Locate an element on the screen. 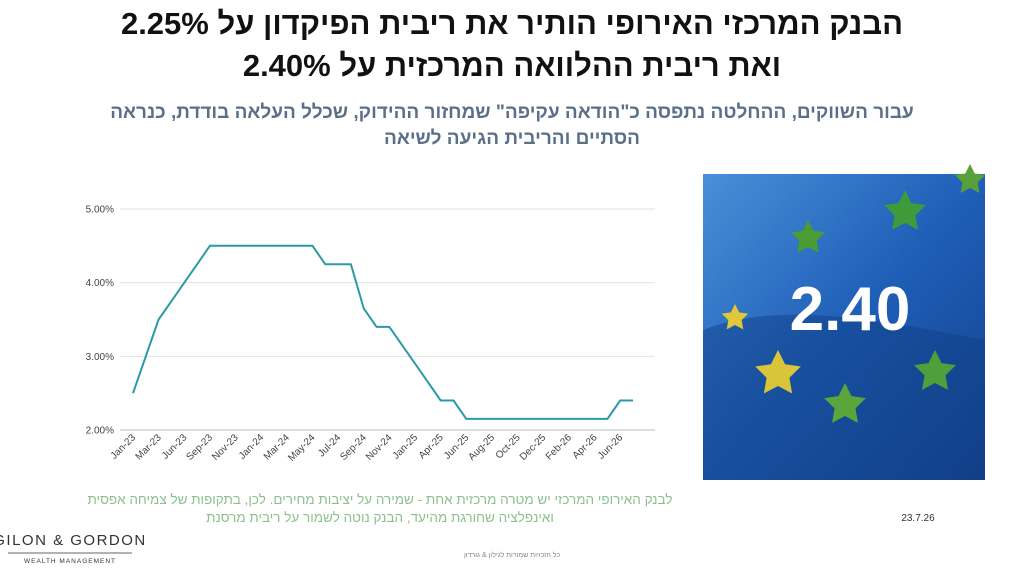 The width and height of the screenshot is (1024, 576). data-line is located at coordinates (382, 332).